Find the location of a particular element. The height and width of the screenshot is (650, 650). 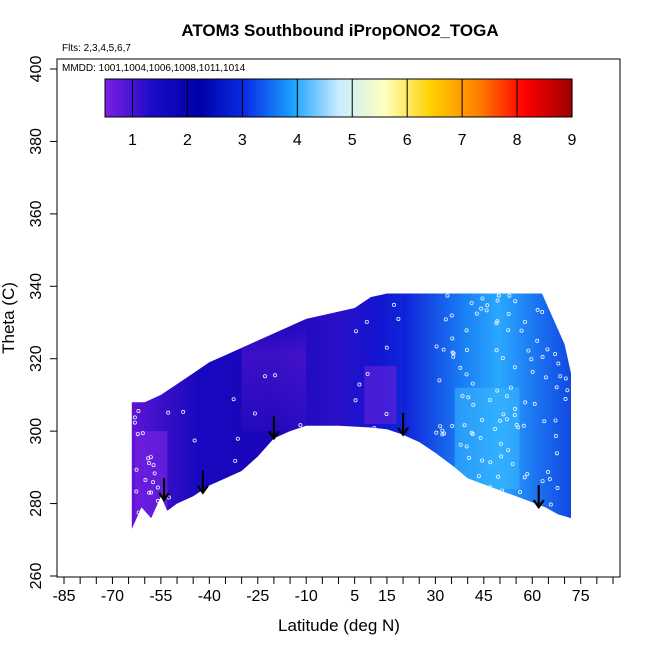

dates-label: MMDD: 1001,1004,1006,1008,1011,1014 is located at coordinates (154, 68).